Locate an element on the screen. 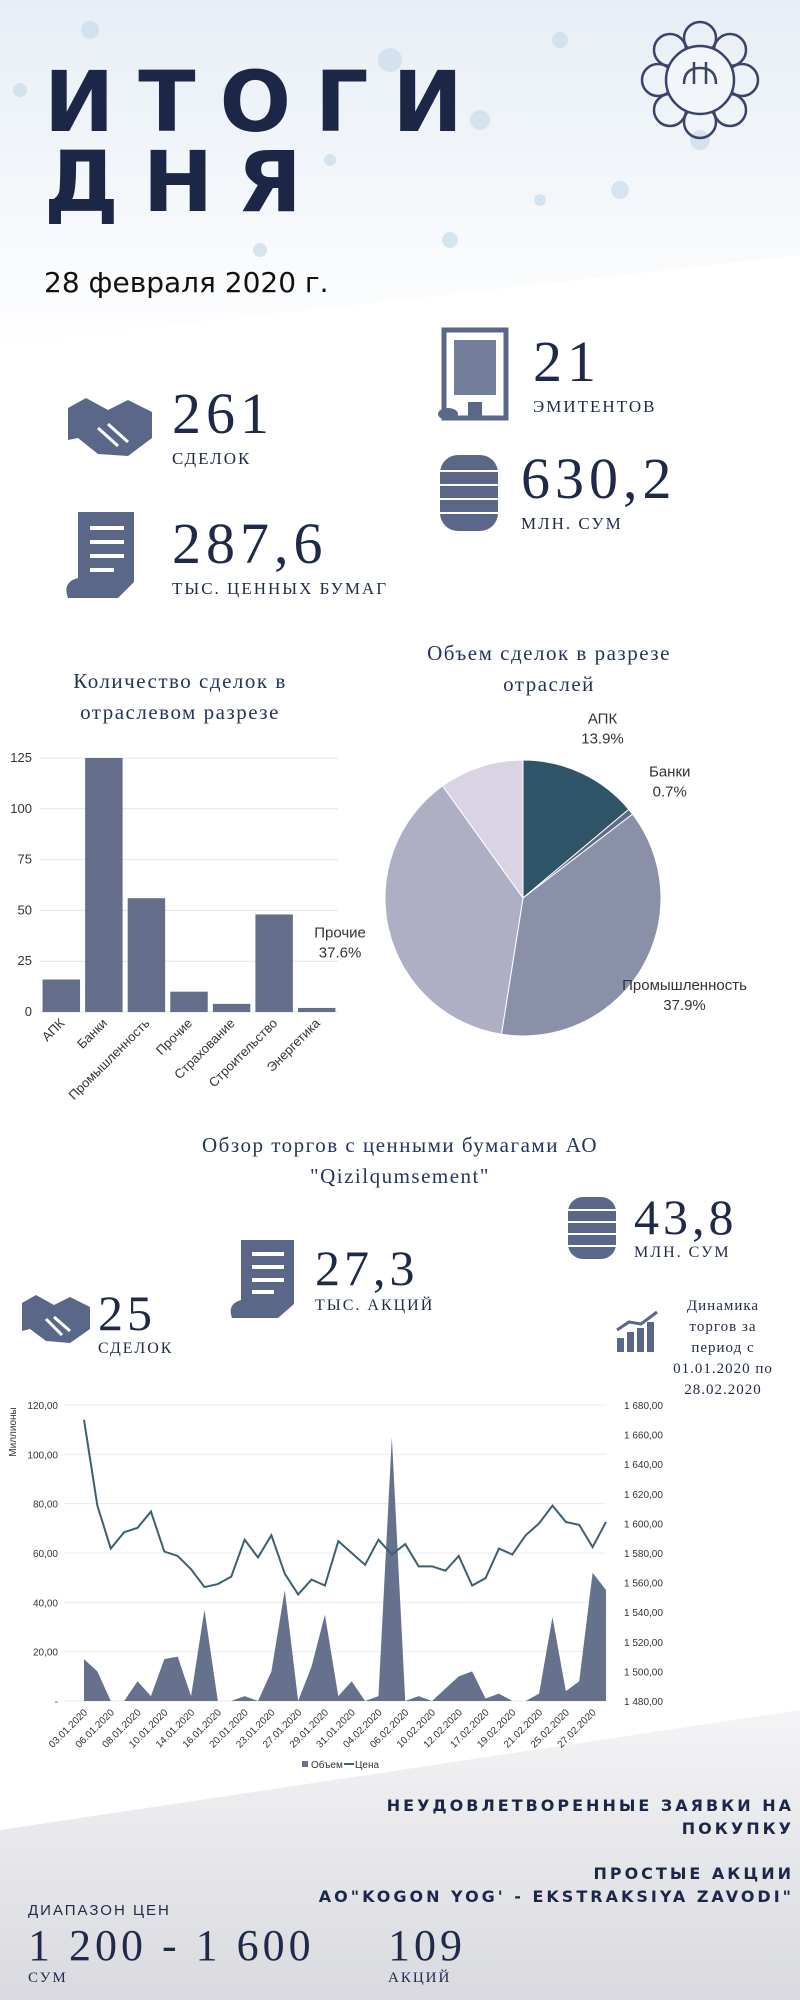  stat-value: 27,3 is located at coordinates (367, 1268).